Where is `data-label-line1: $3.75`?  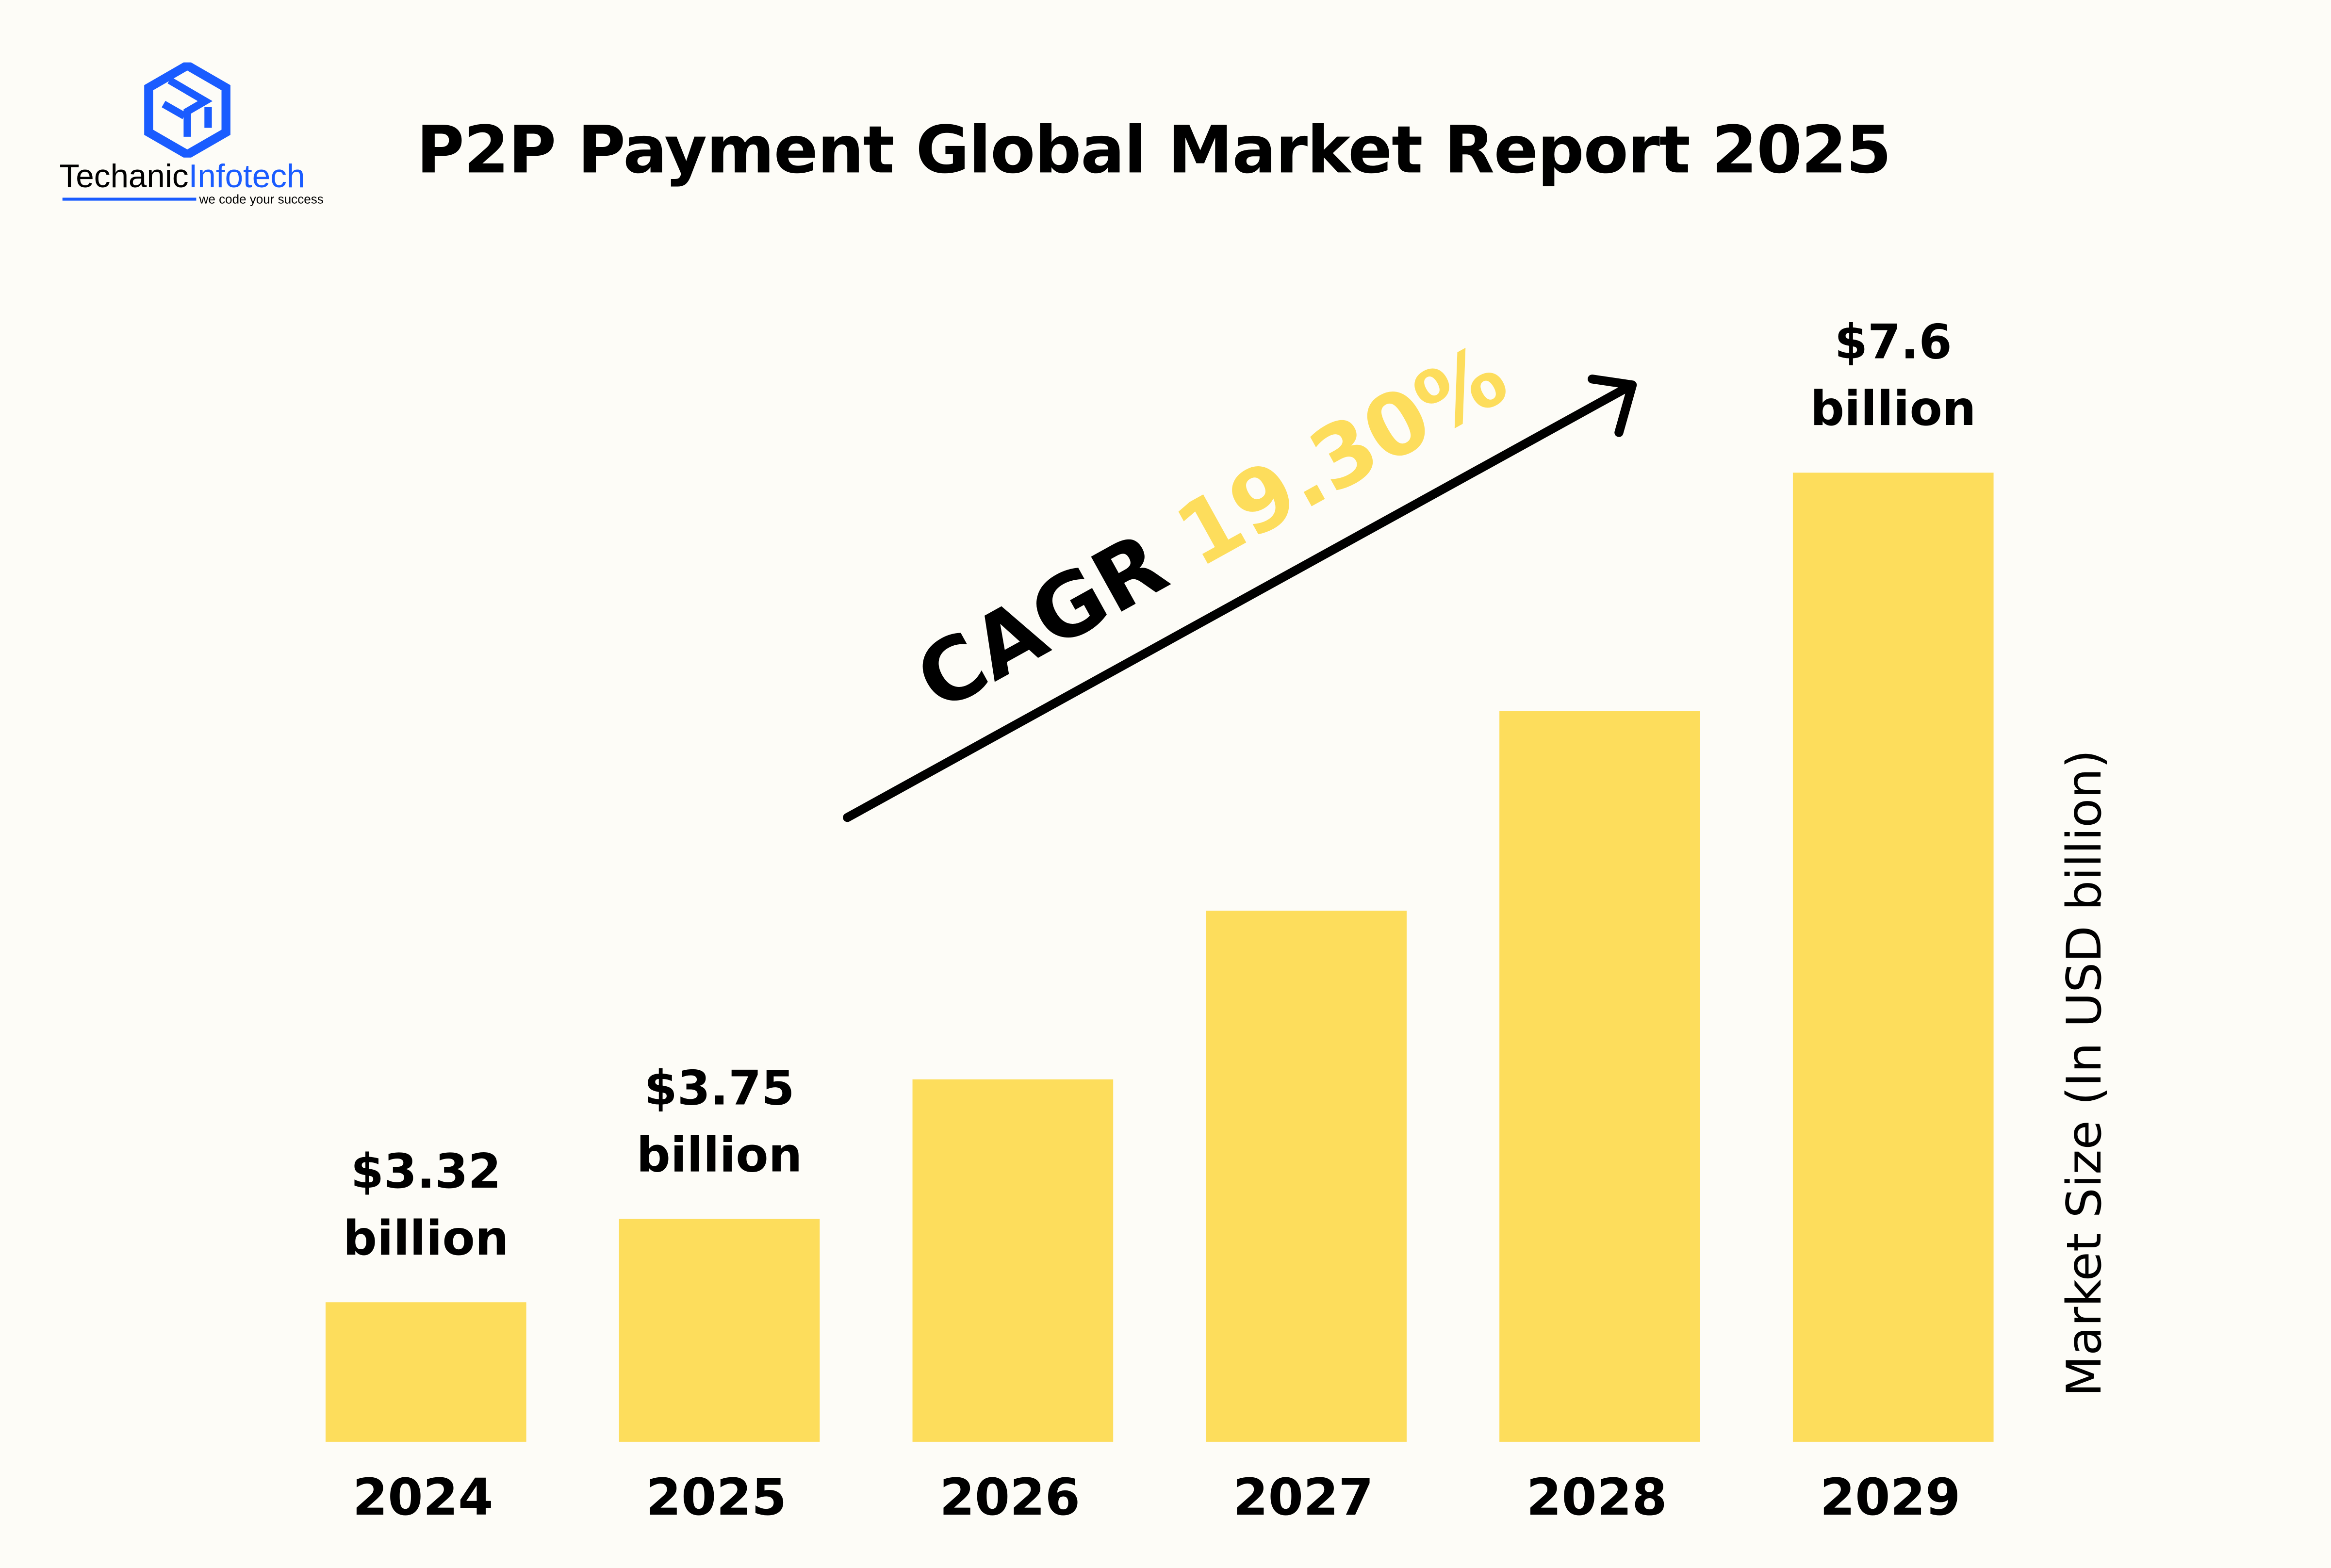
data-label-line1: $3.75 is located at coordinates (719, 1088).